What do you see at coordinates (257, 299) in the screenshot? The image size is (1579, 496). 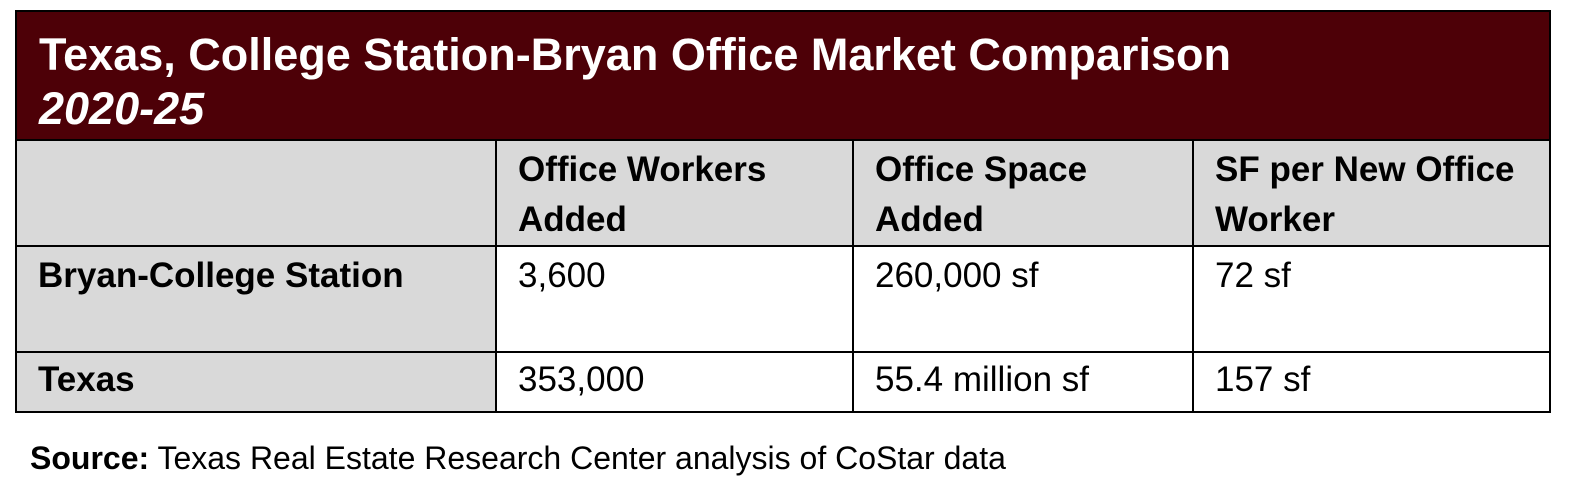 I see `row-label-bryan-college-station: Bryan-College Station` at bounding box center [257, 299].